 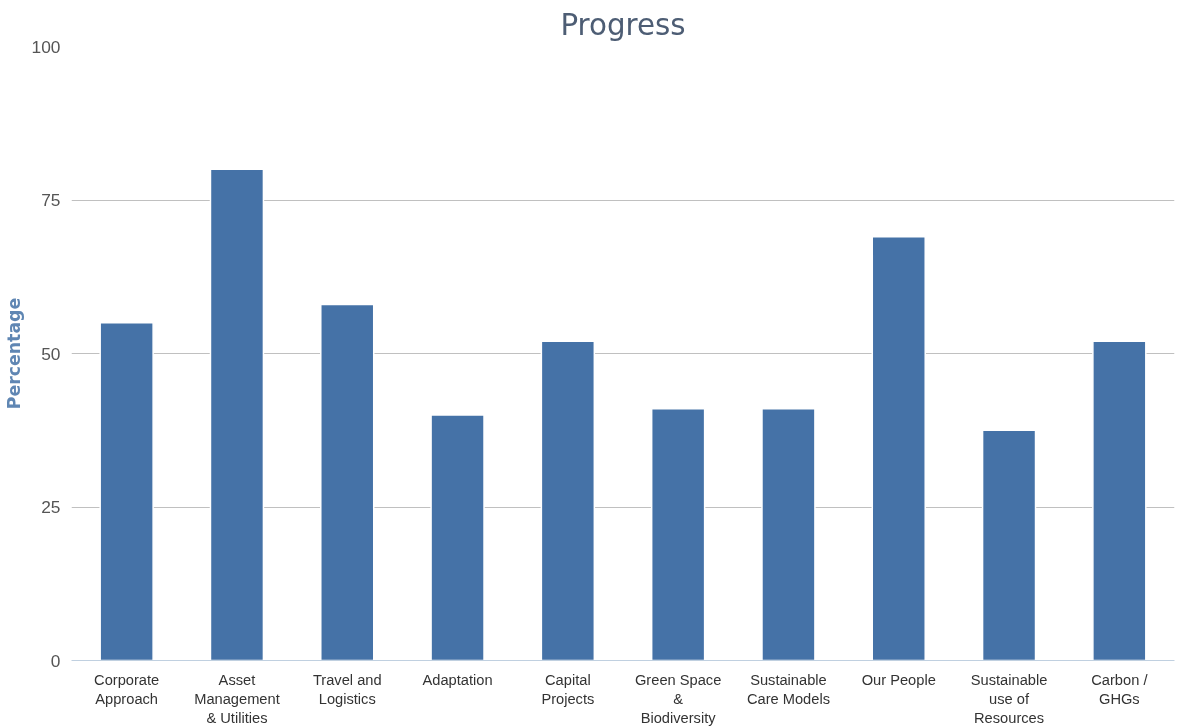 What do you see at coordinates (1120, 689) in the screenshot?
I see `x-tick-label: Carbon / GHGs` at bounding box center [1120, 689].